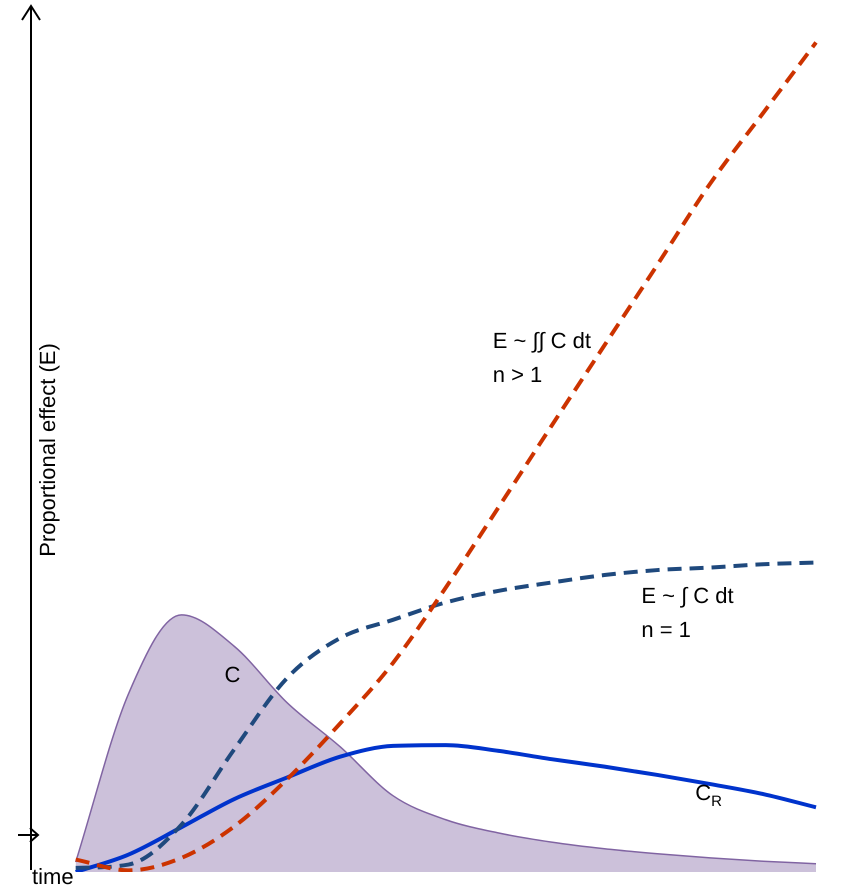 The height and width of the screenshot is (891, 844). I want to click on series-label: C, so click(232, 674).